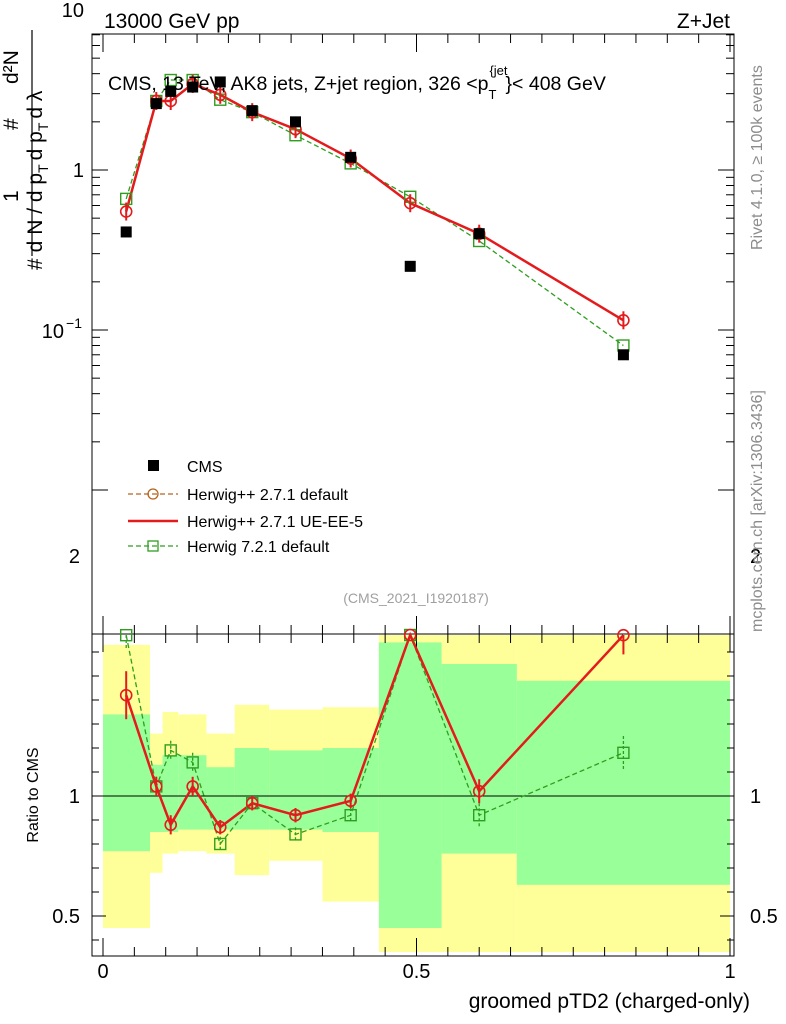  I want to click on main-ylabel-numerator: 1, so click(11, 196).